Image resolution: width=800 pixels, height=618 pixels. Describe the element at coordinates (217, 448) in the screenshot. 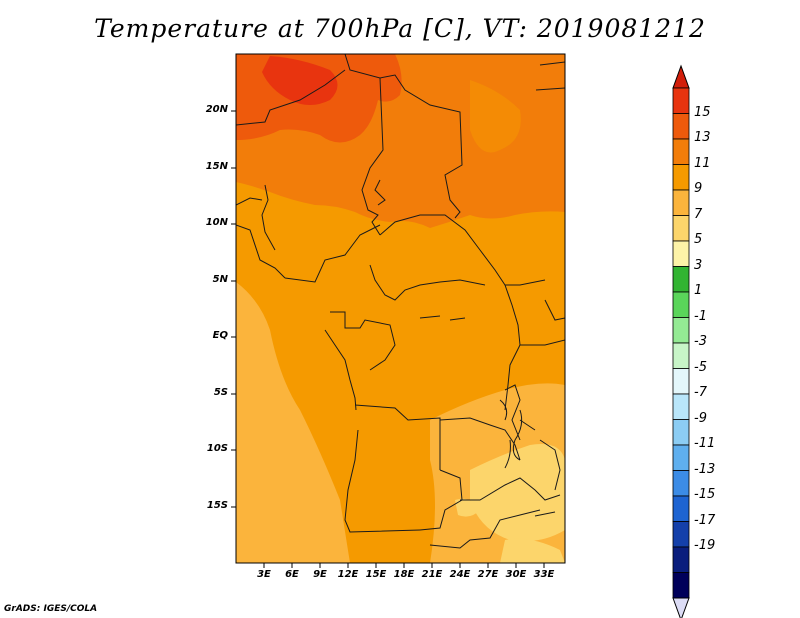

I see `lat-label-10s: 10S` at that location.